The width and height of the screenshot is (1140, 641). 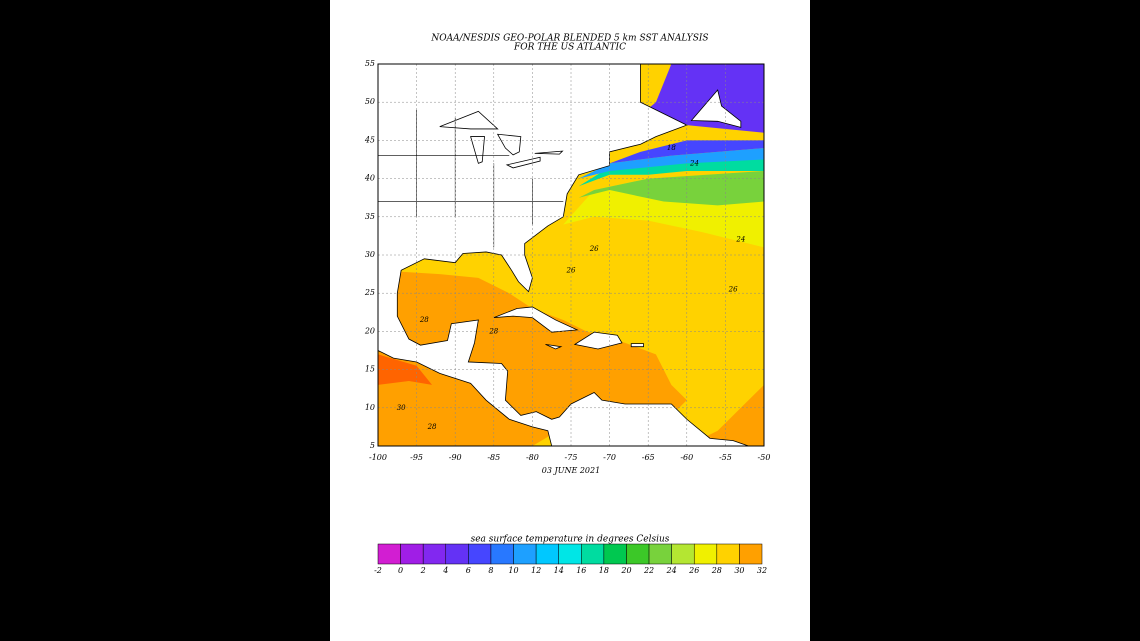 I want to click on colorbar-tick-label: 30, so click(x=739, y=570).